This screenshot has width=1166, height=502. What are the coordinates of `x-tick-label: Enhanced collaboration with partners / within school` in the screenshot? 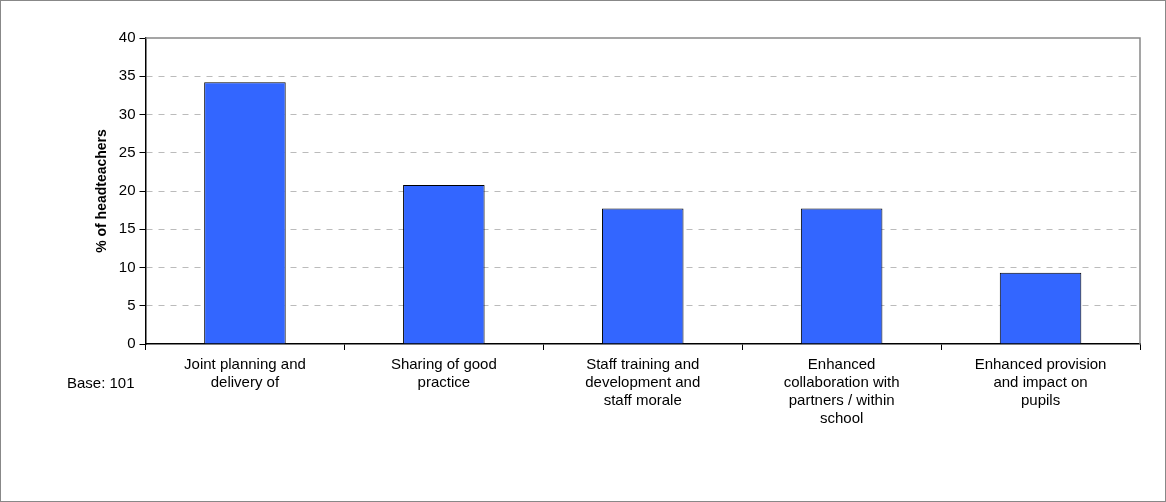 It's located at (841, 391).